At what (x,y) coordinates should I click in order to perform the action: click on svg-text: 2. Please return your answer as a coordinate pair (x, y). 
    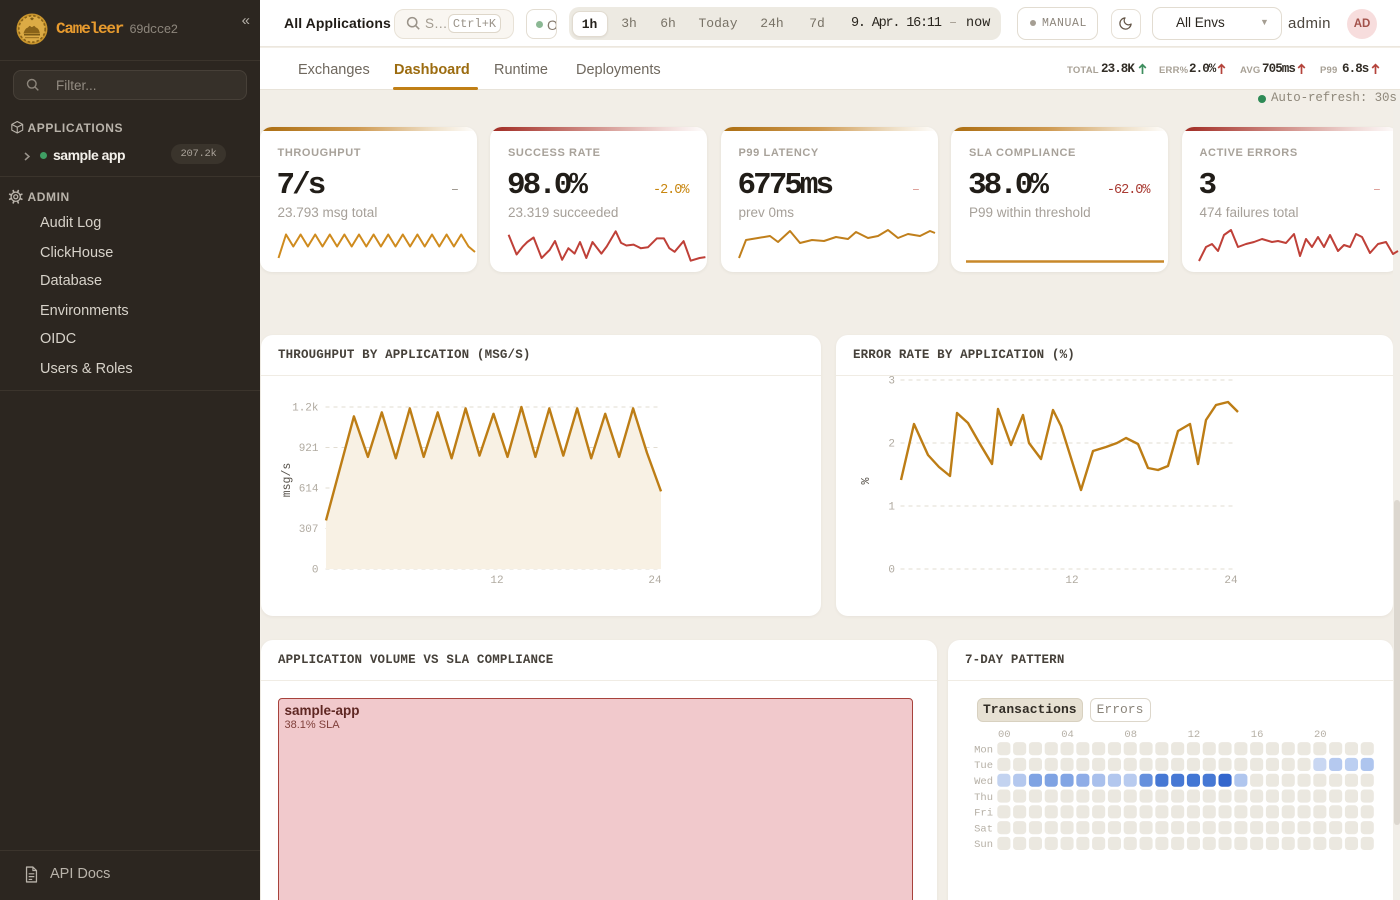
    Looking at the image, I should click on (891, 445).